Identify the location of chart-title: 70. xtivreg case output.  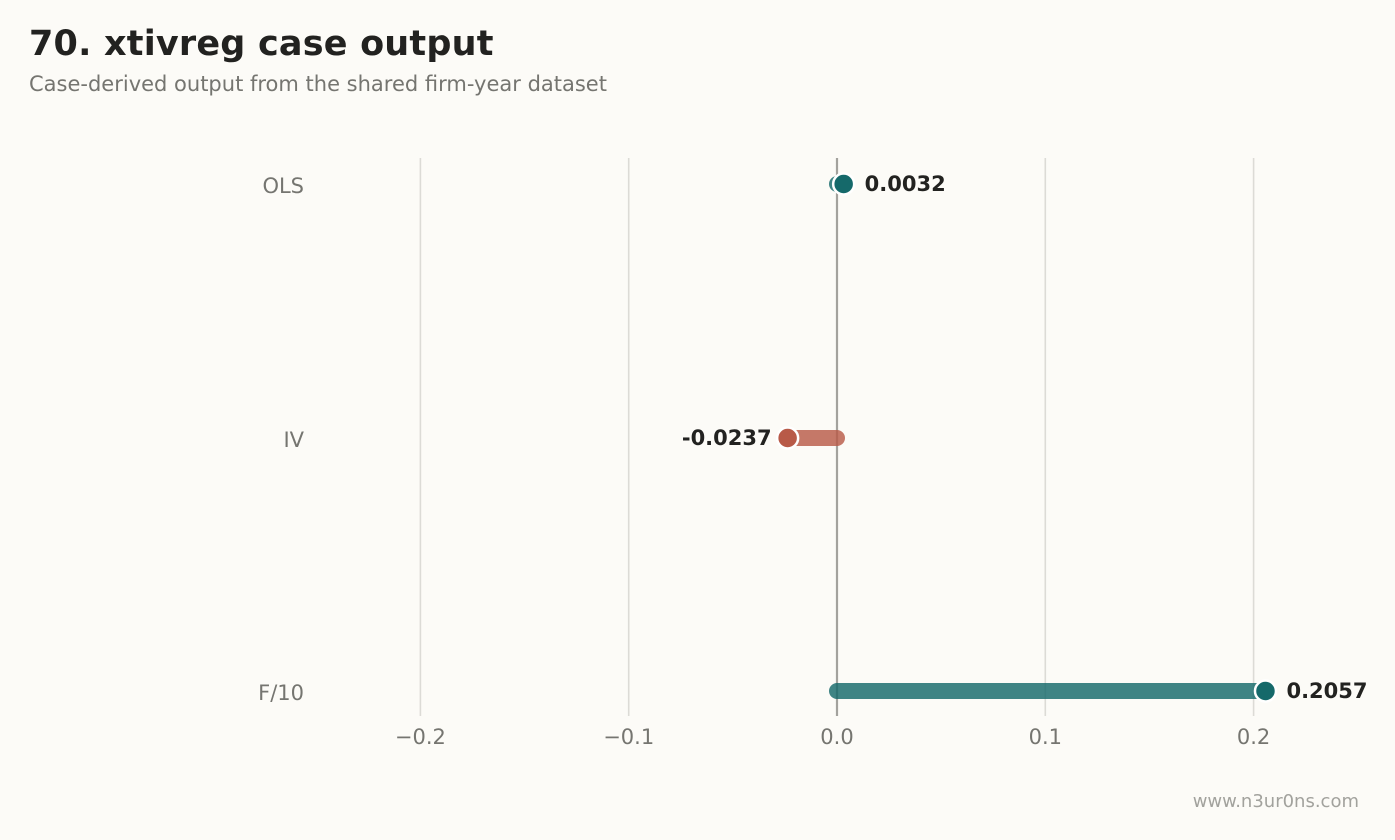
(261, 44).